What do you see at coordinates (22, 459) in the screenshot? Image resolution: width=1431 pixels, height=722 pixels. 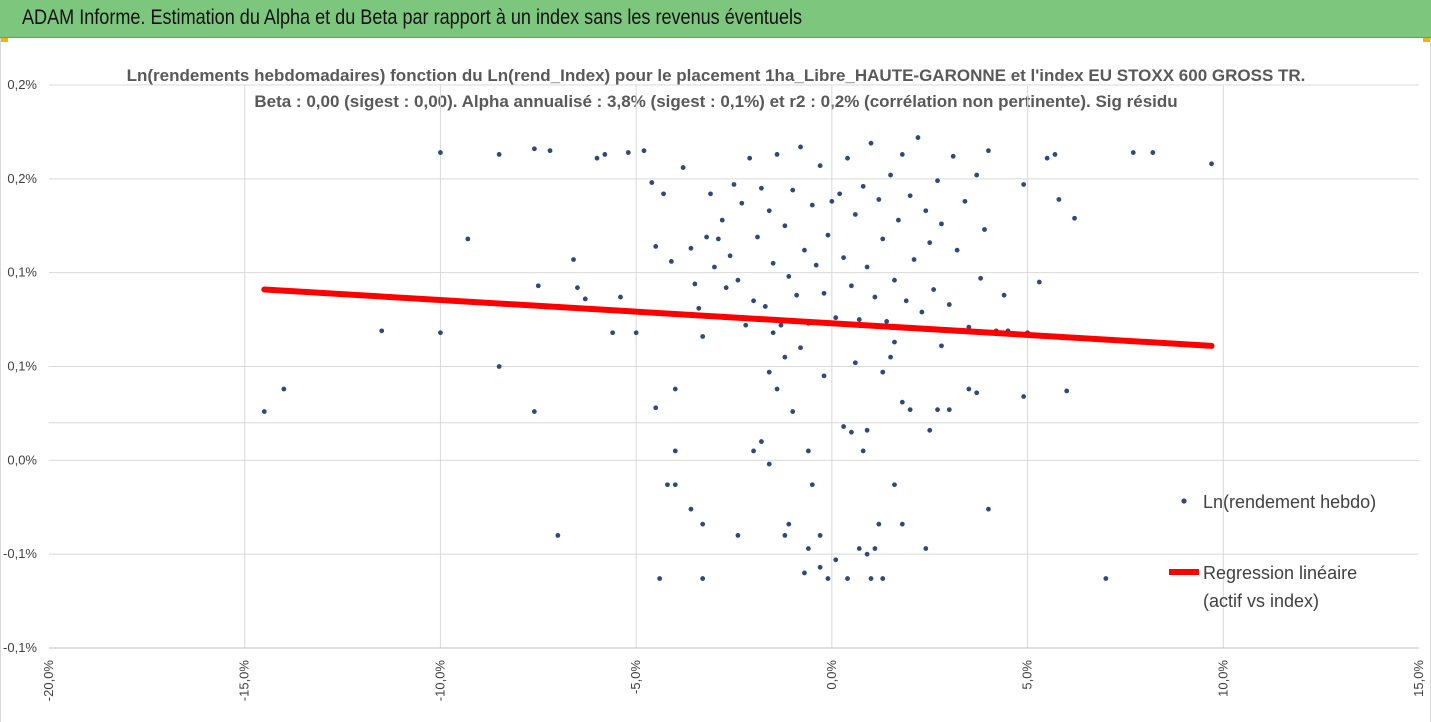 I see `y-tick-label: 0,0%` at bounding box center [22, 459].